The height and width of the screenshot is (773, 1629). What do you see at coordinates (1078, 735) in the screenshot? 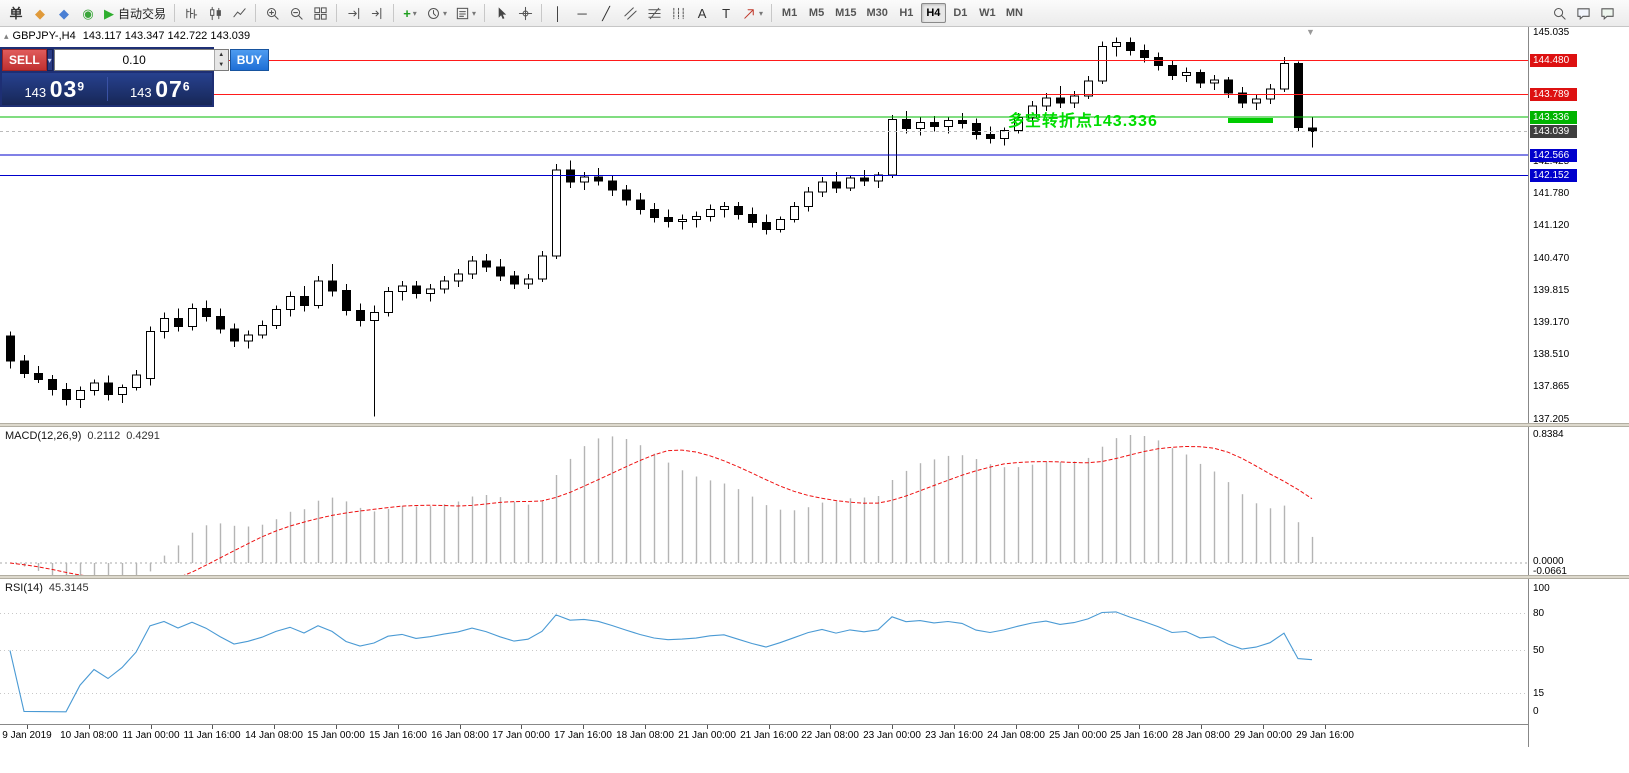
I see `time-axis-label: 25 Jan 00:00` at bounding box center [1078, 735].